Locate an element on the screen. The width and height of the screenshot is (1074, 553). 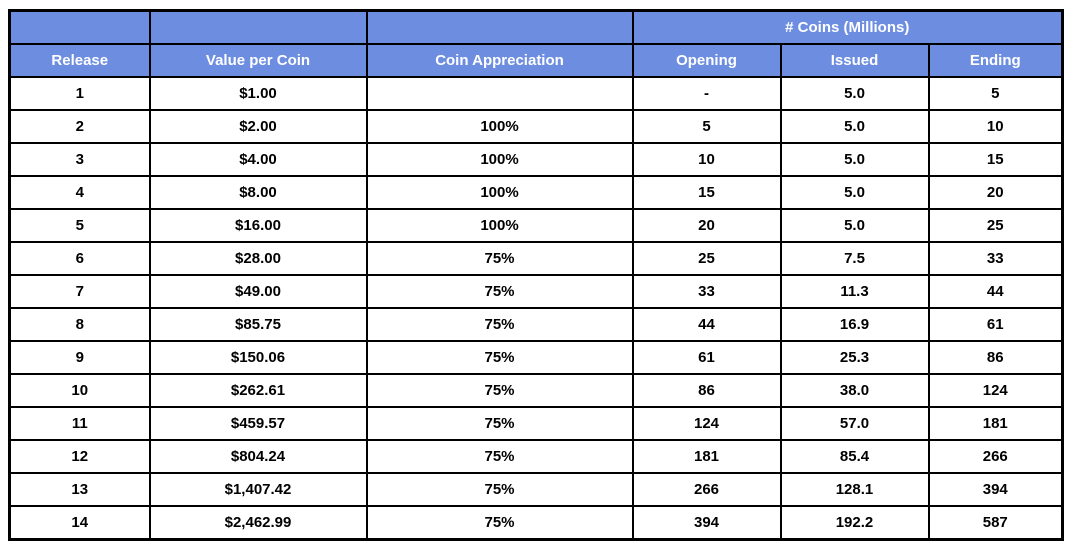
table-row: 9 $150.06 75% 61 25.3 86 is located at coordinates (536, 357).